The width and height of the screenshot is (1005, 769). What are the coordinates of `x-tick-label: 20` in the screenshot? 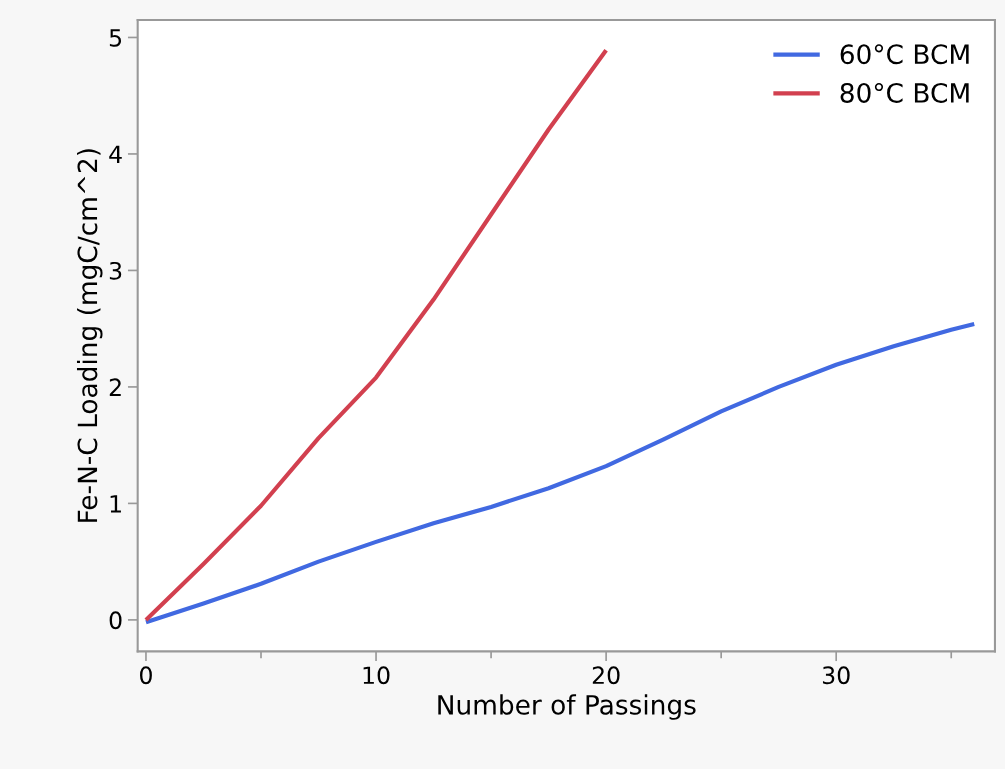 It's located at (606, 675).